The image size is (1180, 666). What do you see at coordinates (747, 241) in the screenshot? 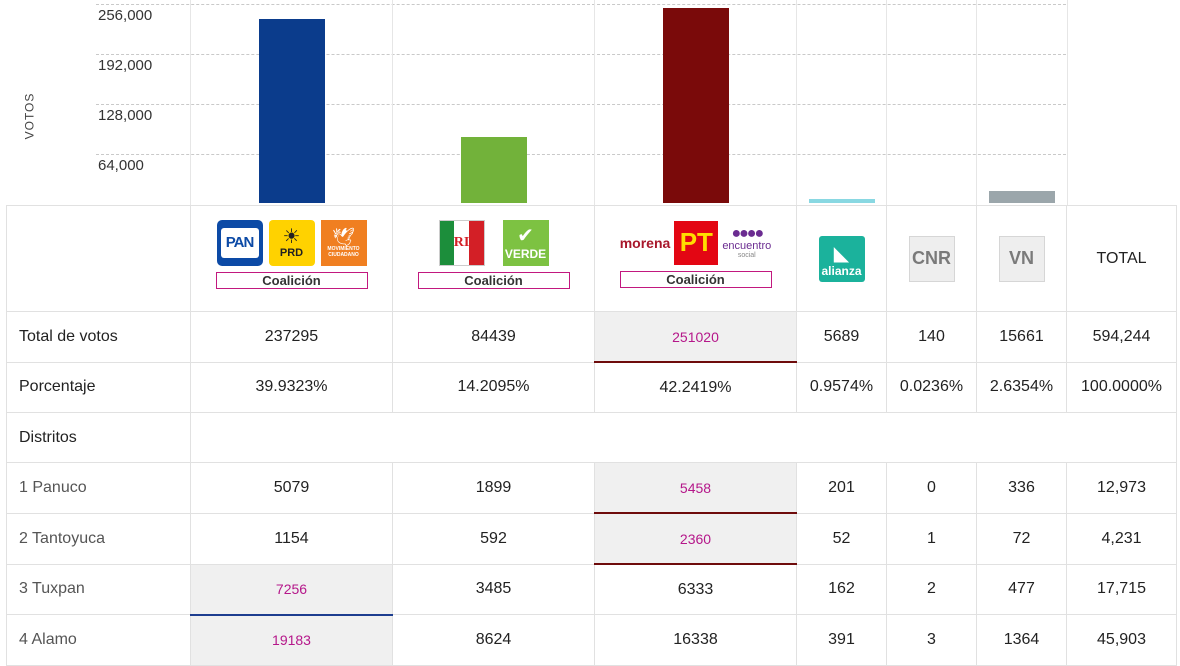
I see `encuentro-social-logo-icon: ●●●● encuentro social` at bounding box center [747, 241].